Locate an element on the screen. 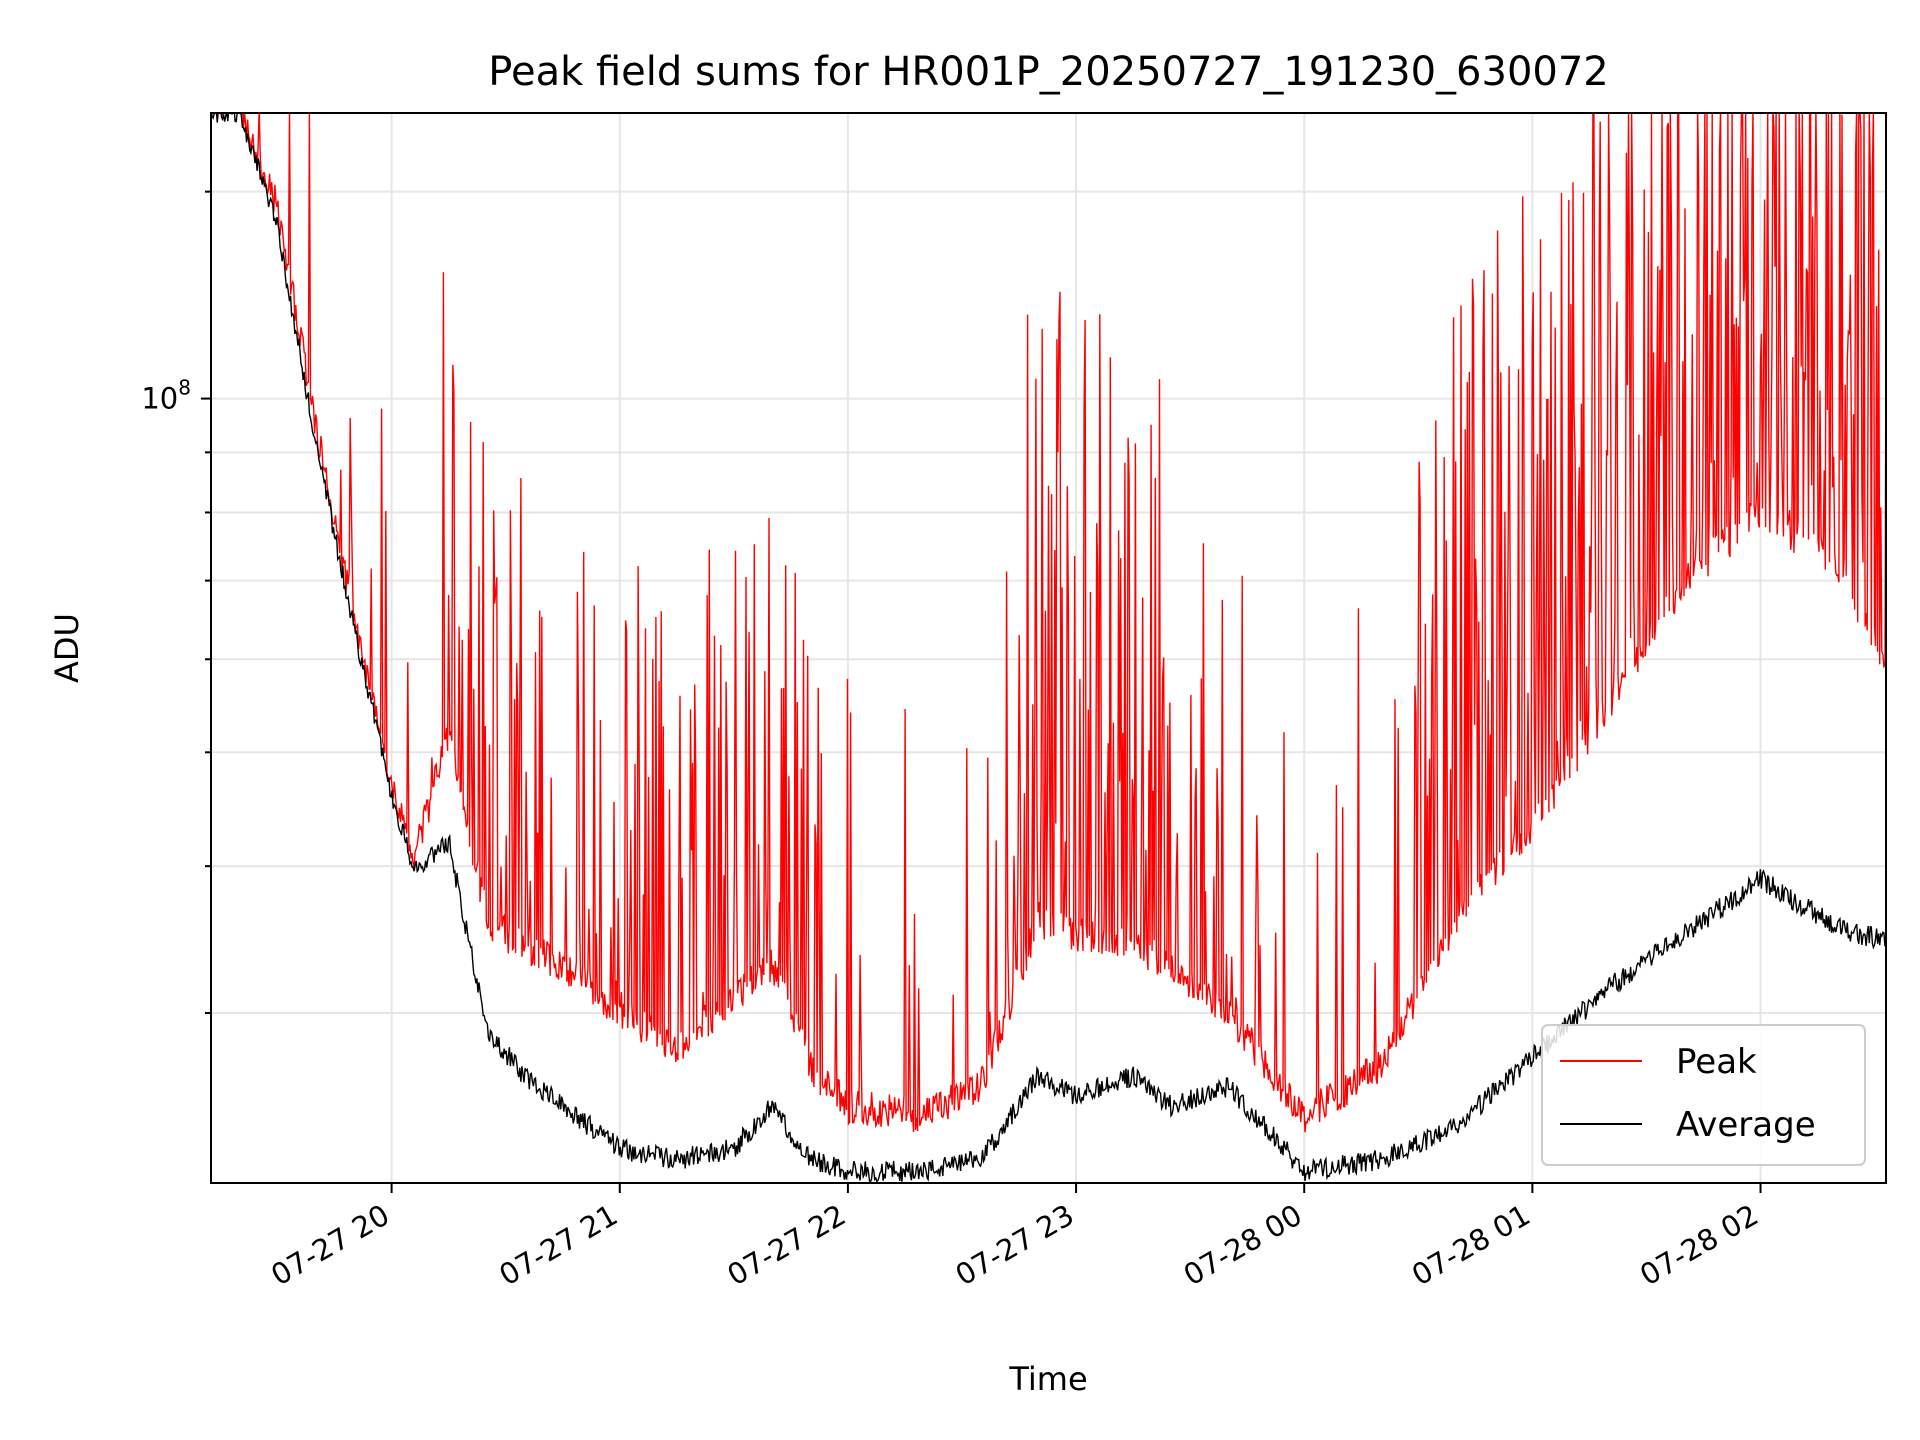 The height and width of the screenshot is (1440, 1920). legend-label-average: Average is located at coordinates (1746, 1125).